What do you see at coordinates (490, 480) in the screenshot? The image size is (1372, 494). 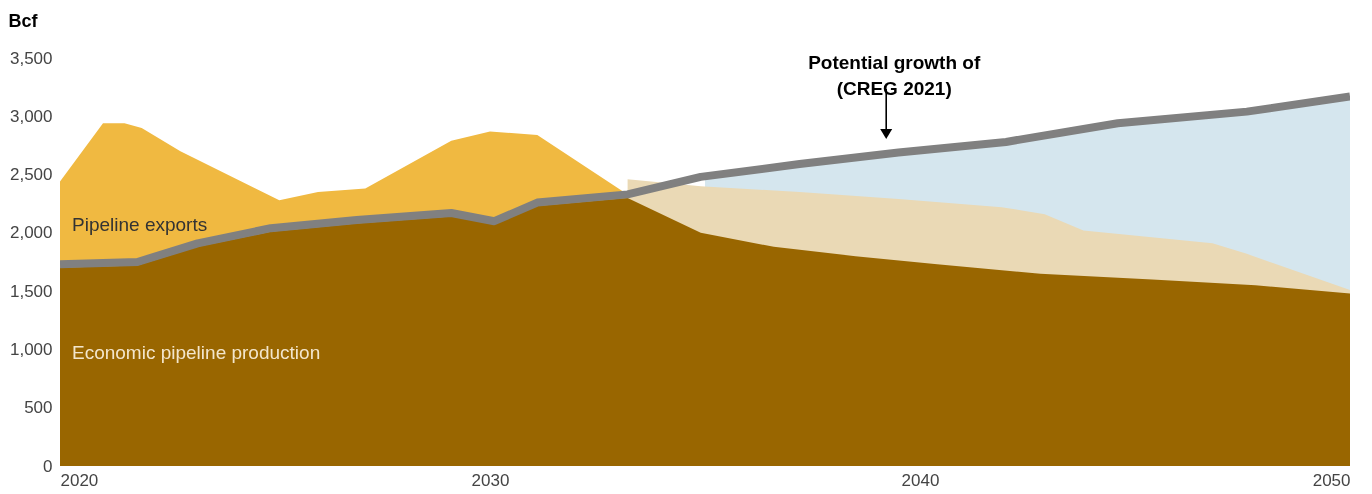 I see `x-tick-label: 2030` at bounding box center [490, 480].